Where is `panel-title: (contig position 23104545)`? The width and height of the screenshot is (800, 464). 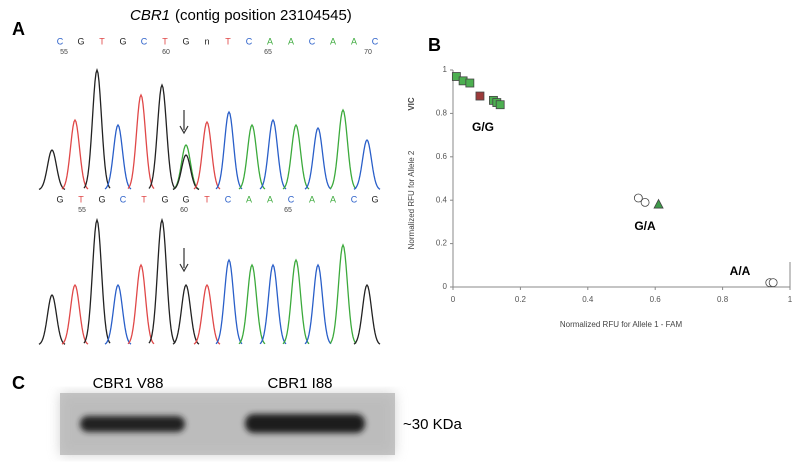
panel-title: (contig position 23104545) is located at coordinates (263, 15).